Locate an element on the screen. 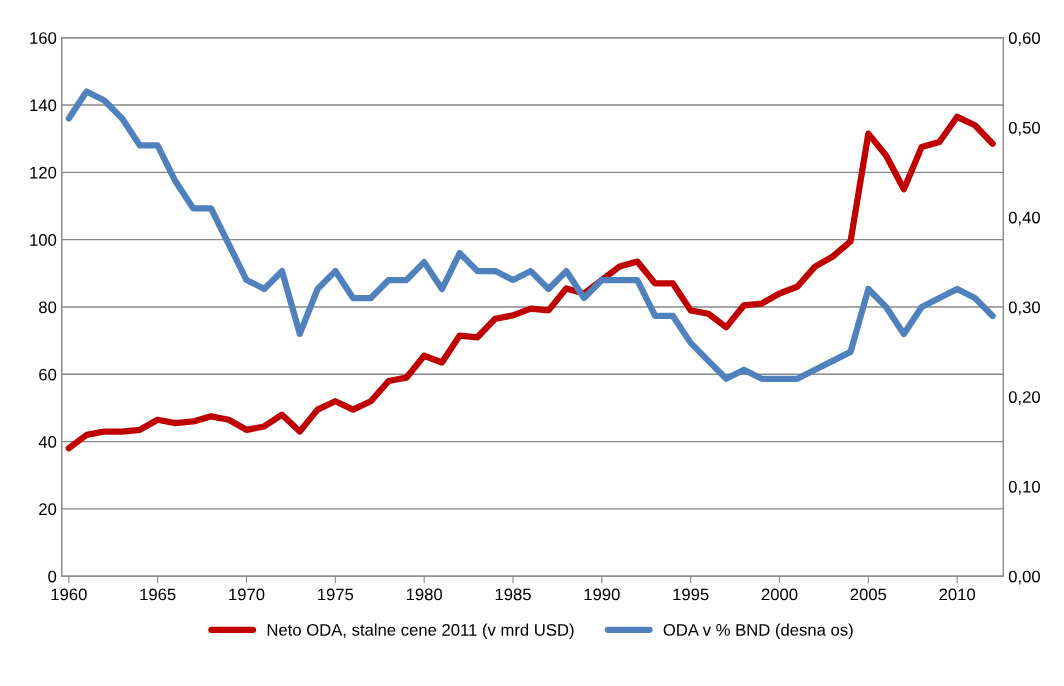 This screenshot has width=1064, height=686. x-tick-label: 1990 is located at coordinates (602, 594).